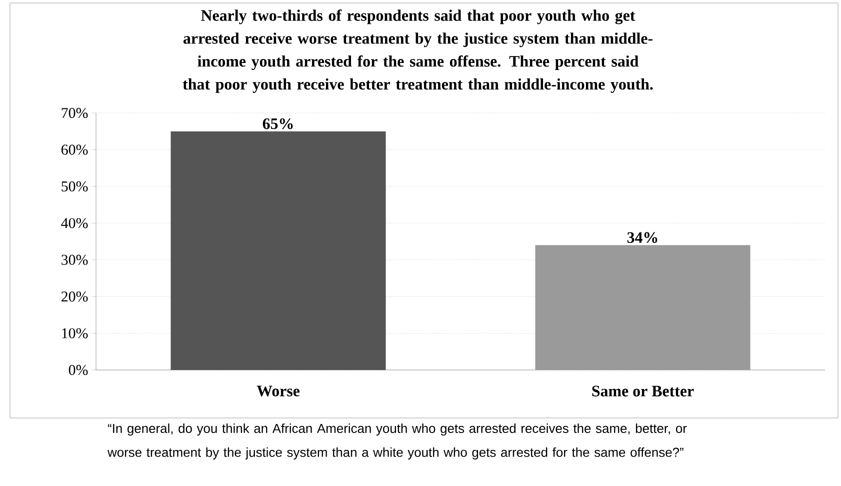 The height and width of the screenshot is (486, 841). What do you see at coordinates (642, 237) in the screenshot?
I see `data-label: 34%` at bounding box center [642, 237].